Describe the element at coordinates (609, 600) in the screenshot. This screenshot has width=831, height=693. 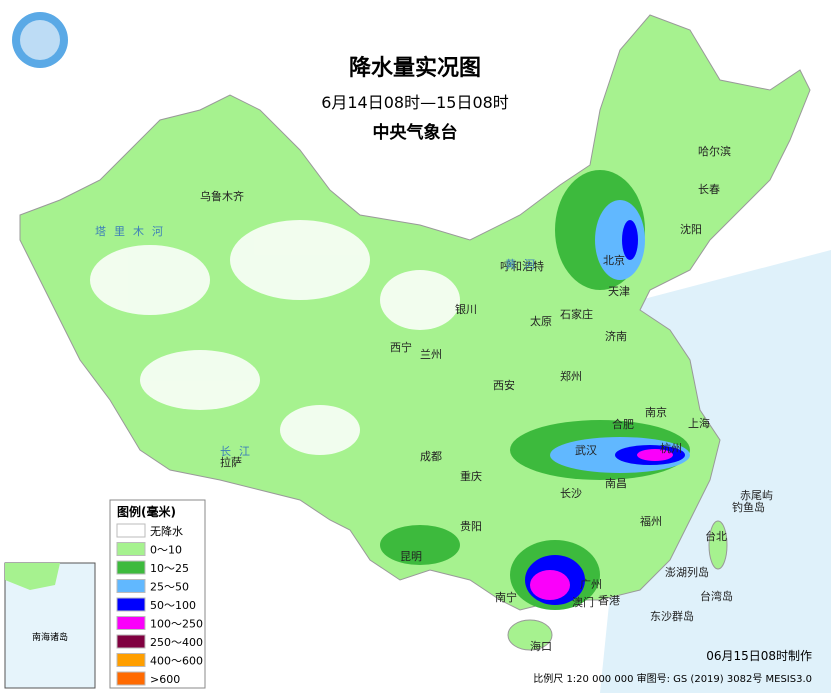
I see `city: 香港` at that location.